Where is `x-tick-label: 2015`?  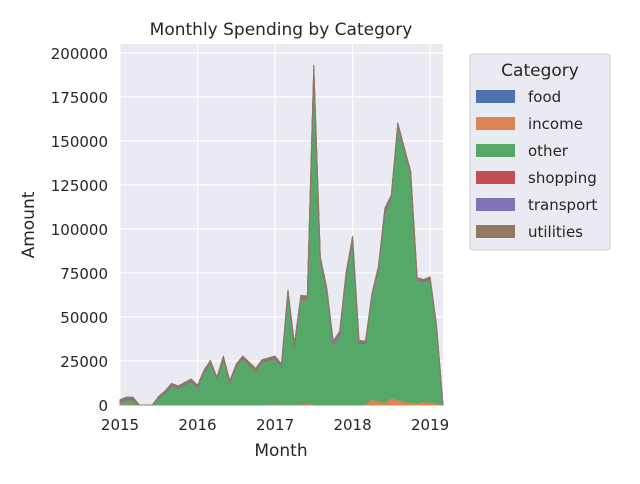
x-tick-label: 2015 is located at coordinates (120, 425).